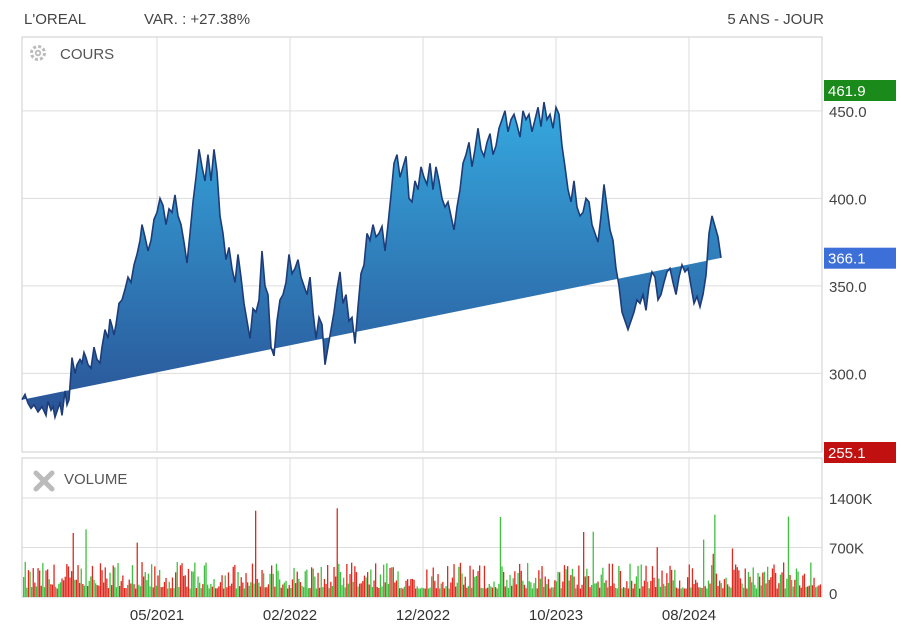 The image size is (901, 635). Describe the element at coordinates (860, 258) in the screenshot. I see `last-badge` at that location.